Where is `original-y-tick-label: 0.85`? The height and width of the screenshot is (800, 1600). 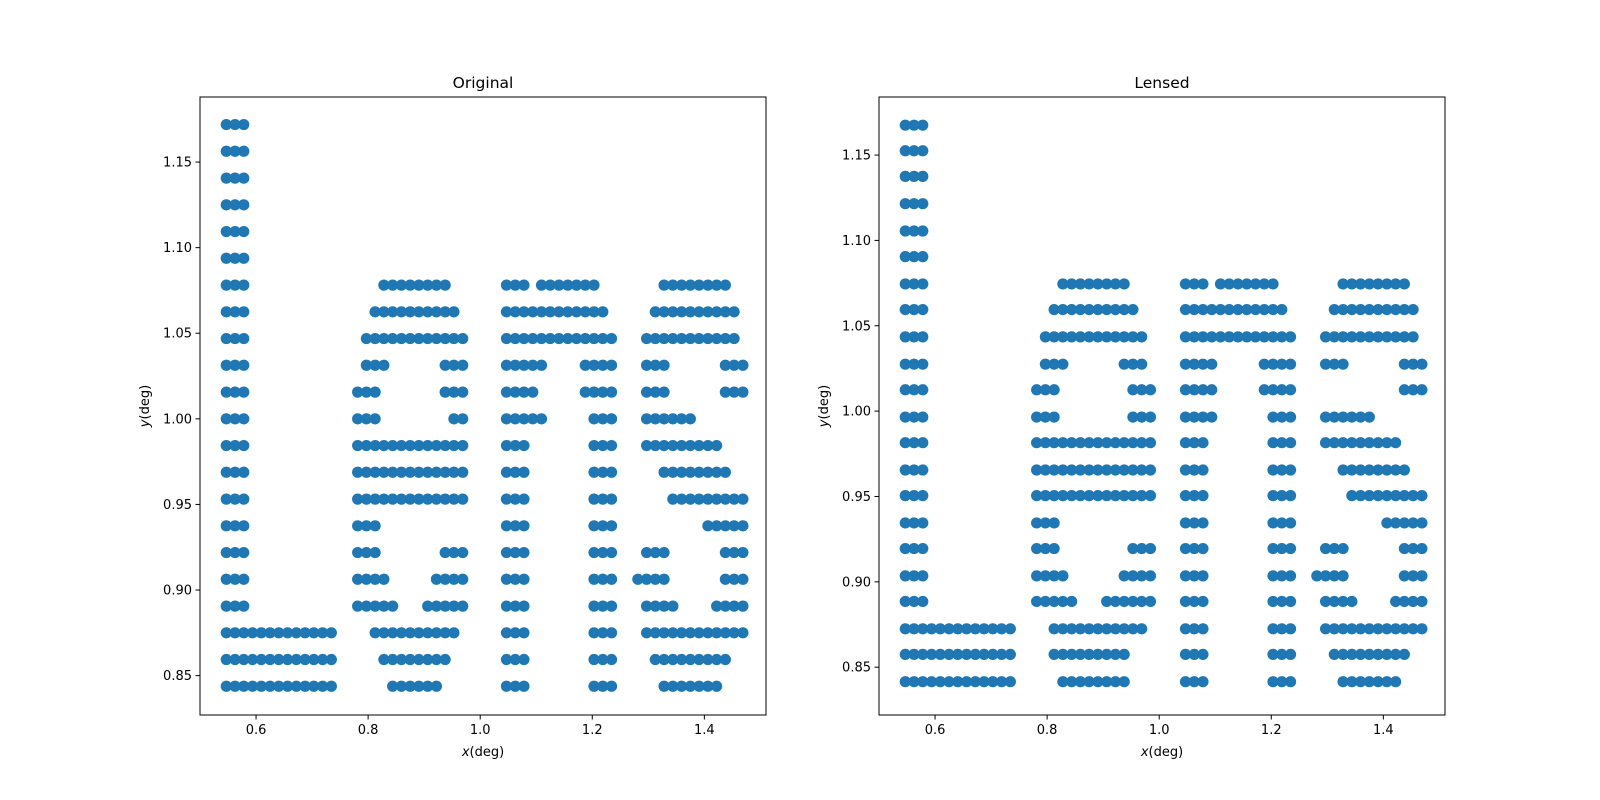
original-y-tick-label: 0.85 is located at coordinates (177, 676).